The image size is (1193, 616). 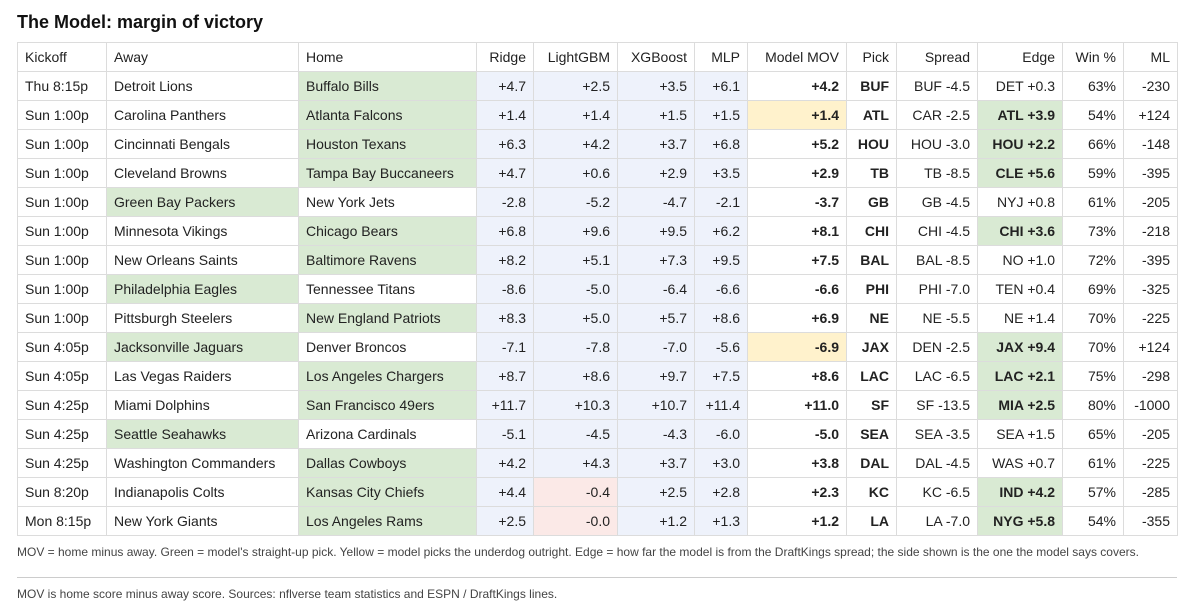 What do you see at coordinates (871, 173) in the screenshot?
I see `cell-pick: TB` at bounding box center [871, 173].